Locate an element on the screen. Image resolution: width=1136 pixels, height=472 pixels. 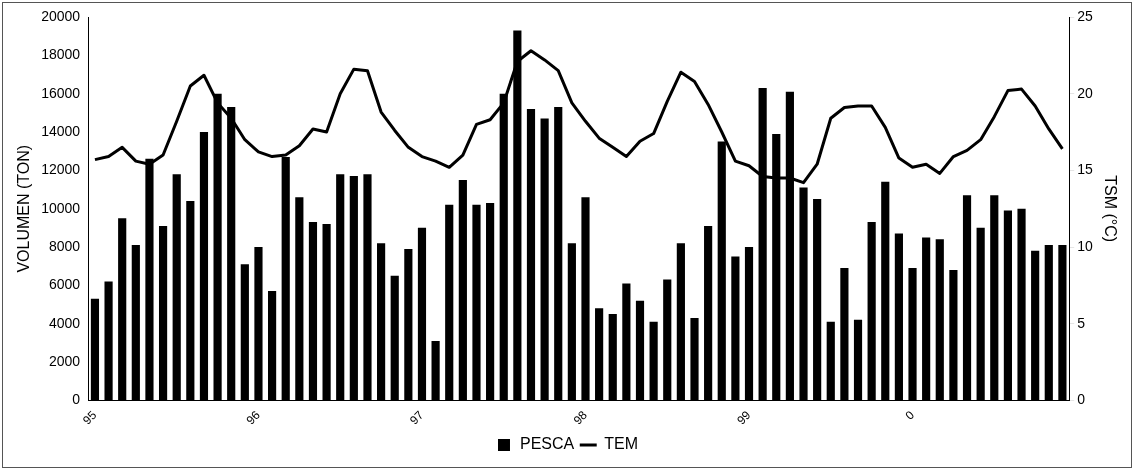
x-tick-label: 99 is located at coordinates (744, 417).